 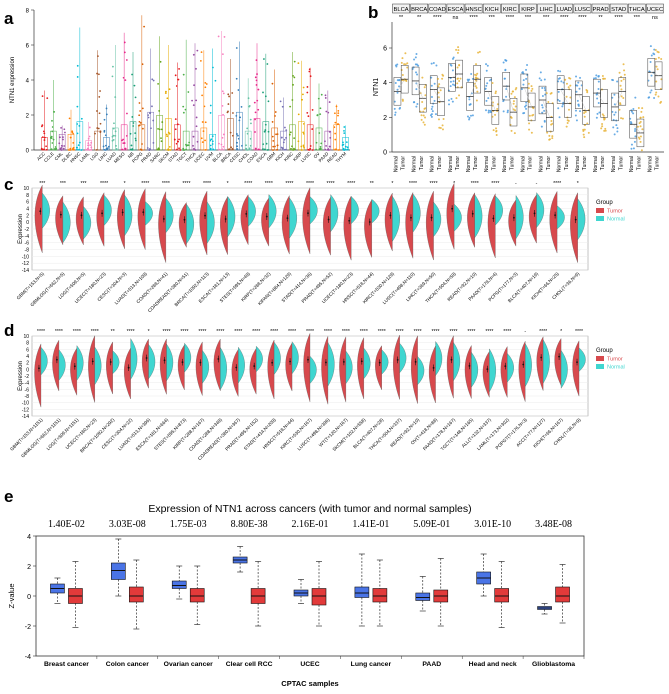 What do you see at coordinates (512, 434) in the screenshot?
I see `d-x-tick-label: POPGT(T=176,N=3)` at bounding box center [512, 434].